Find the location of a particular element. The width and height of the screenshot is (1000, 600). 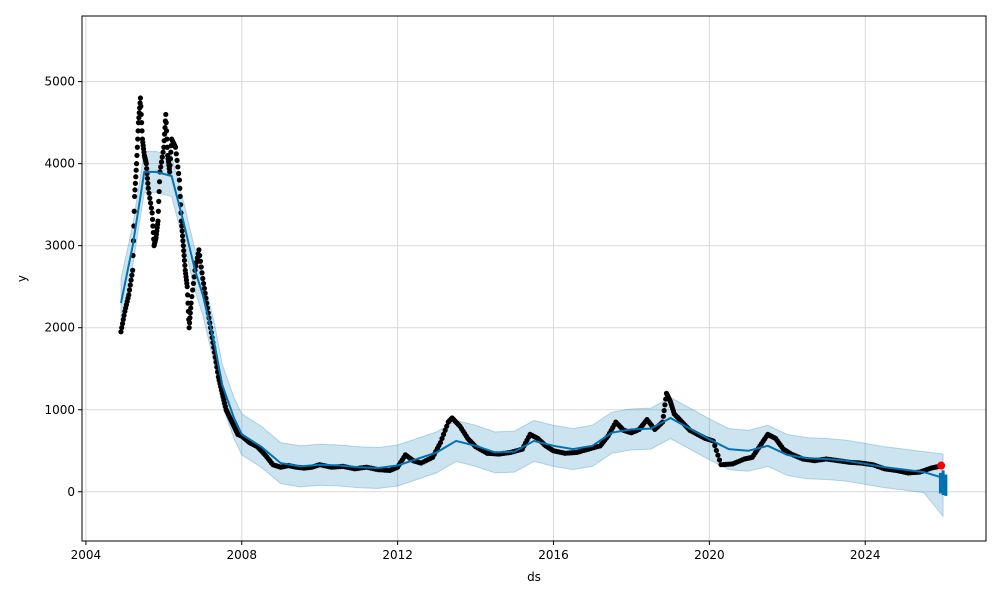

y-tick-label: 0 is located at coordinates (71, 492).